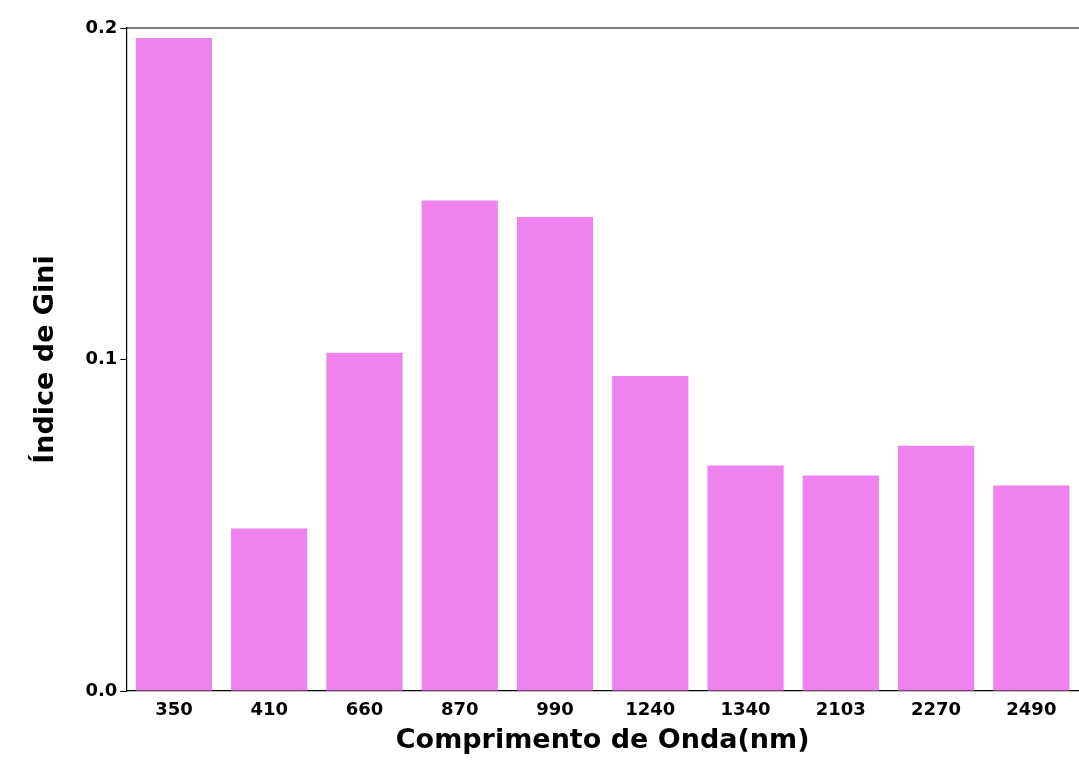  Describe the element at coordinates (459, 709) in the screenshot. I see `x-tick-label: 870` at that location.